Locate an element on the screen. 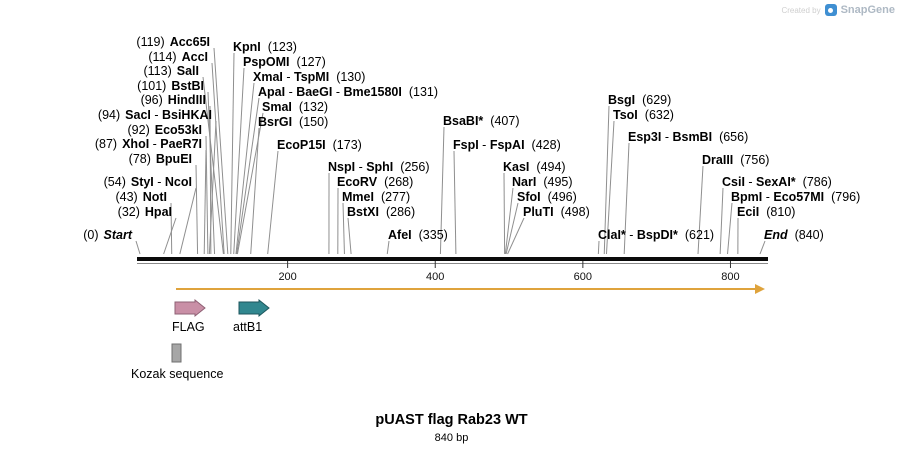 The width and height of the screenshot is (903, 458). site-position: (78) is located at coordinates (139, 159).